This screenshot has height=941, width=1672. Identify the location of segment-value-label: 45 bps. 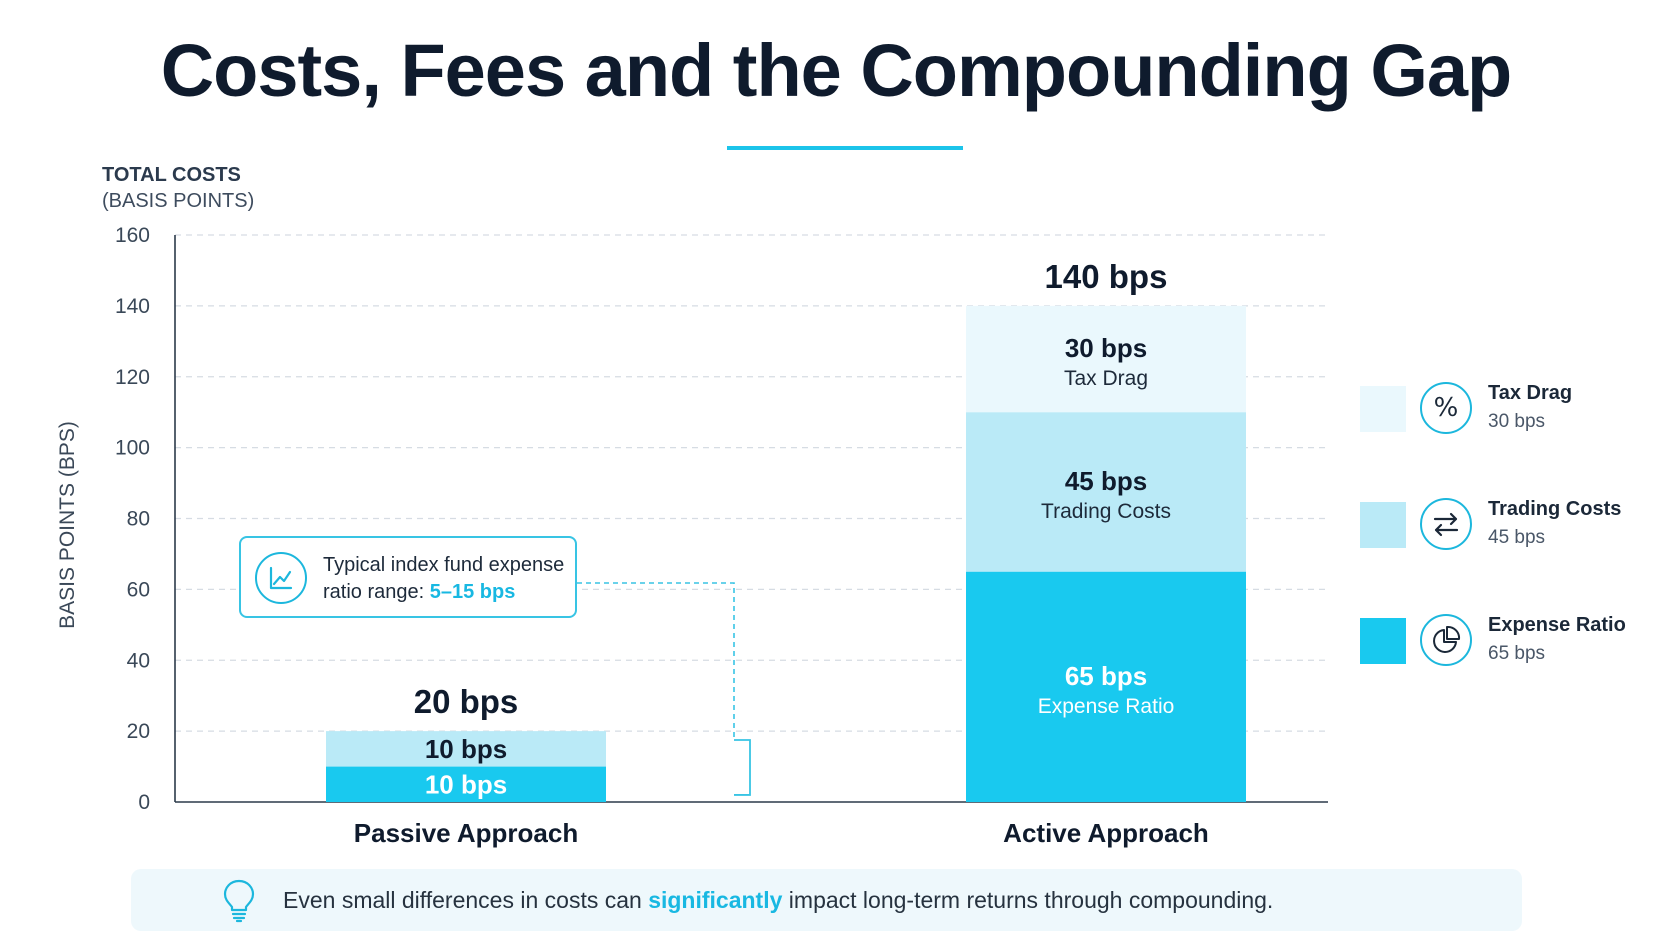
(1106, 481).